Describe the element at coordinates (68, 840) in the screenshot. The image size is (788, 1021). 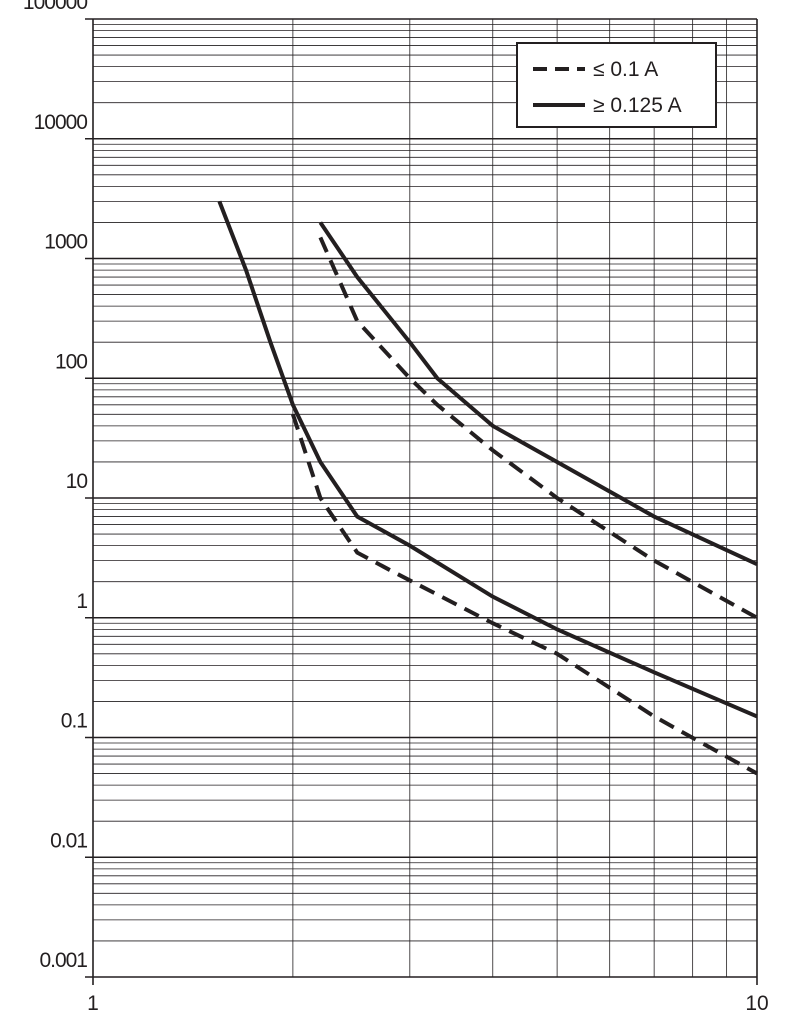
I see `y-tick-label: 0.01` at that location.